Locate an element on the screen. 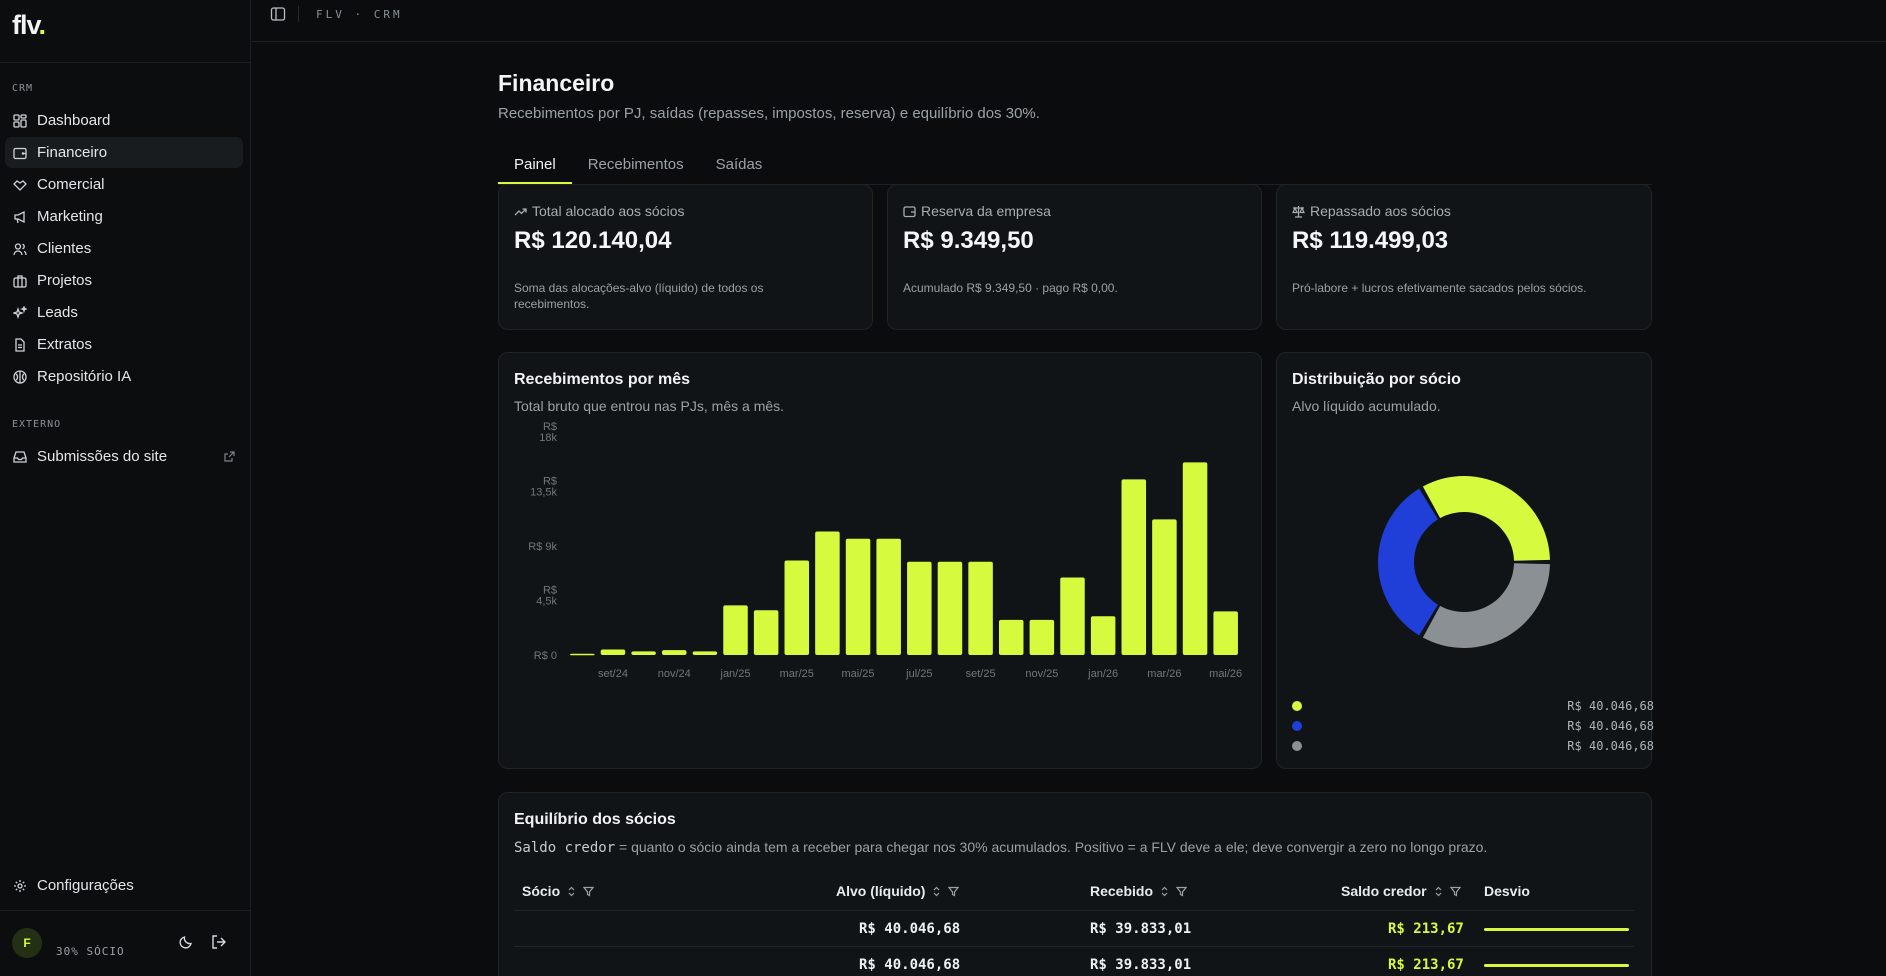 The image size is (1886, 976). bar-mai/25 is located at coordinates (858, 596).